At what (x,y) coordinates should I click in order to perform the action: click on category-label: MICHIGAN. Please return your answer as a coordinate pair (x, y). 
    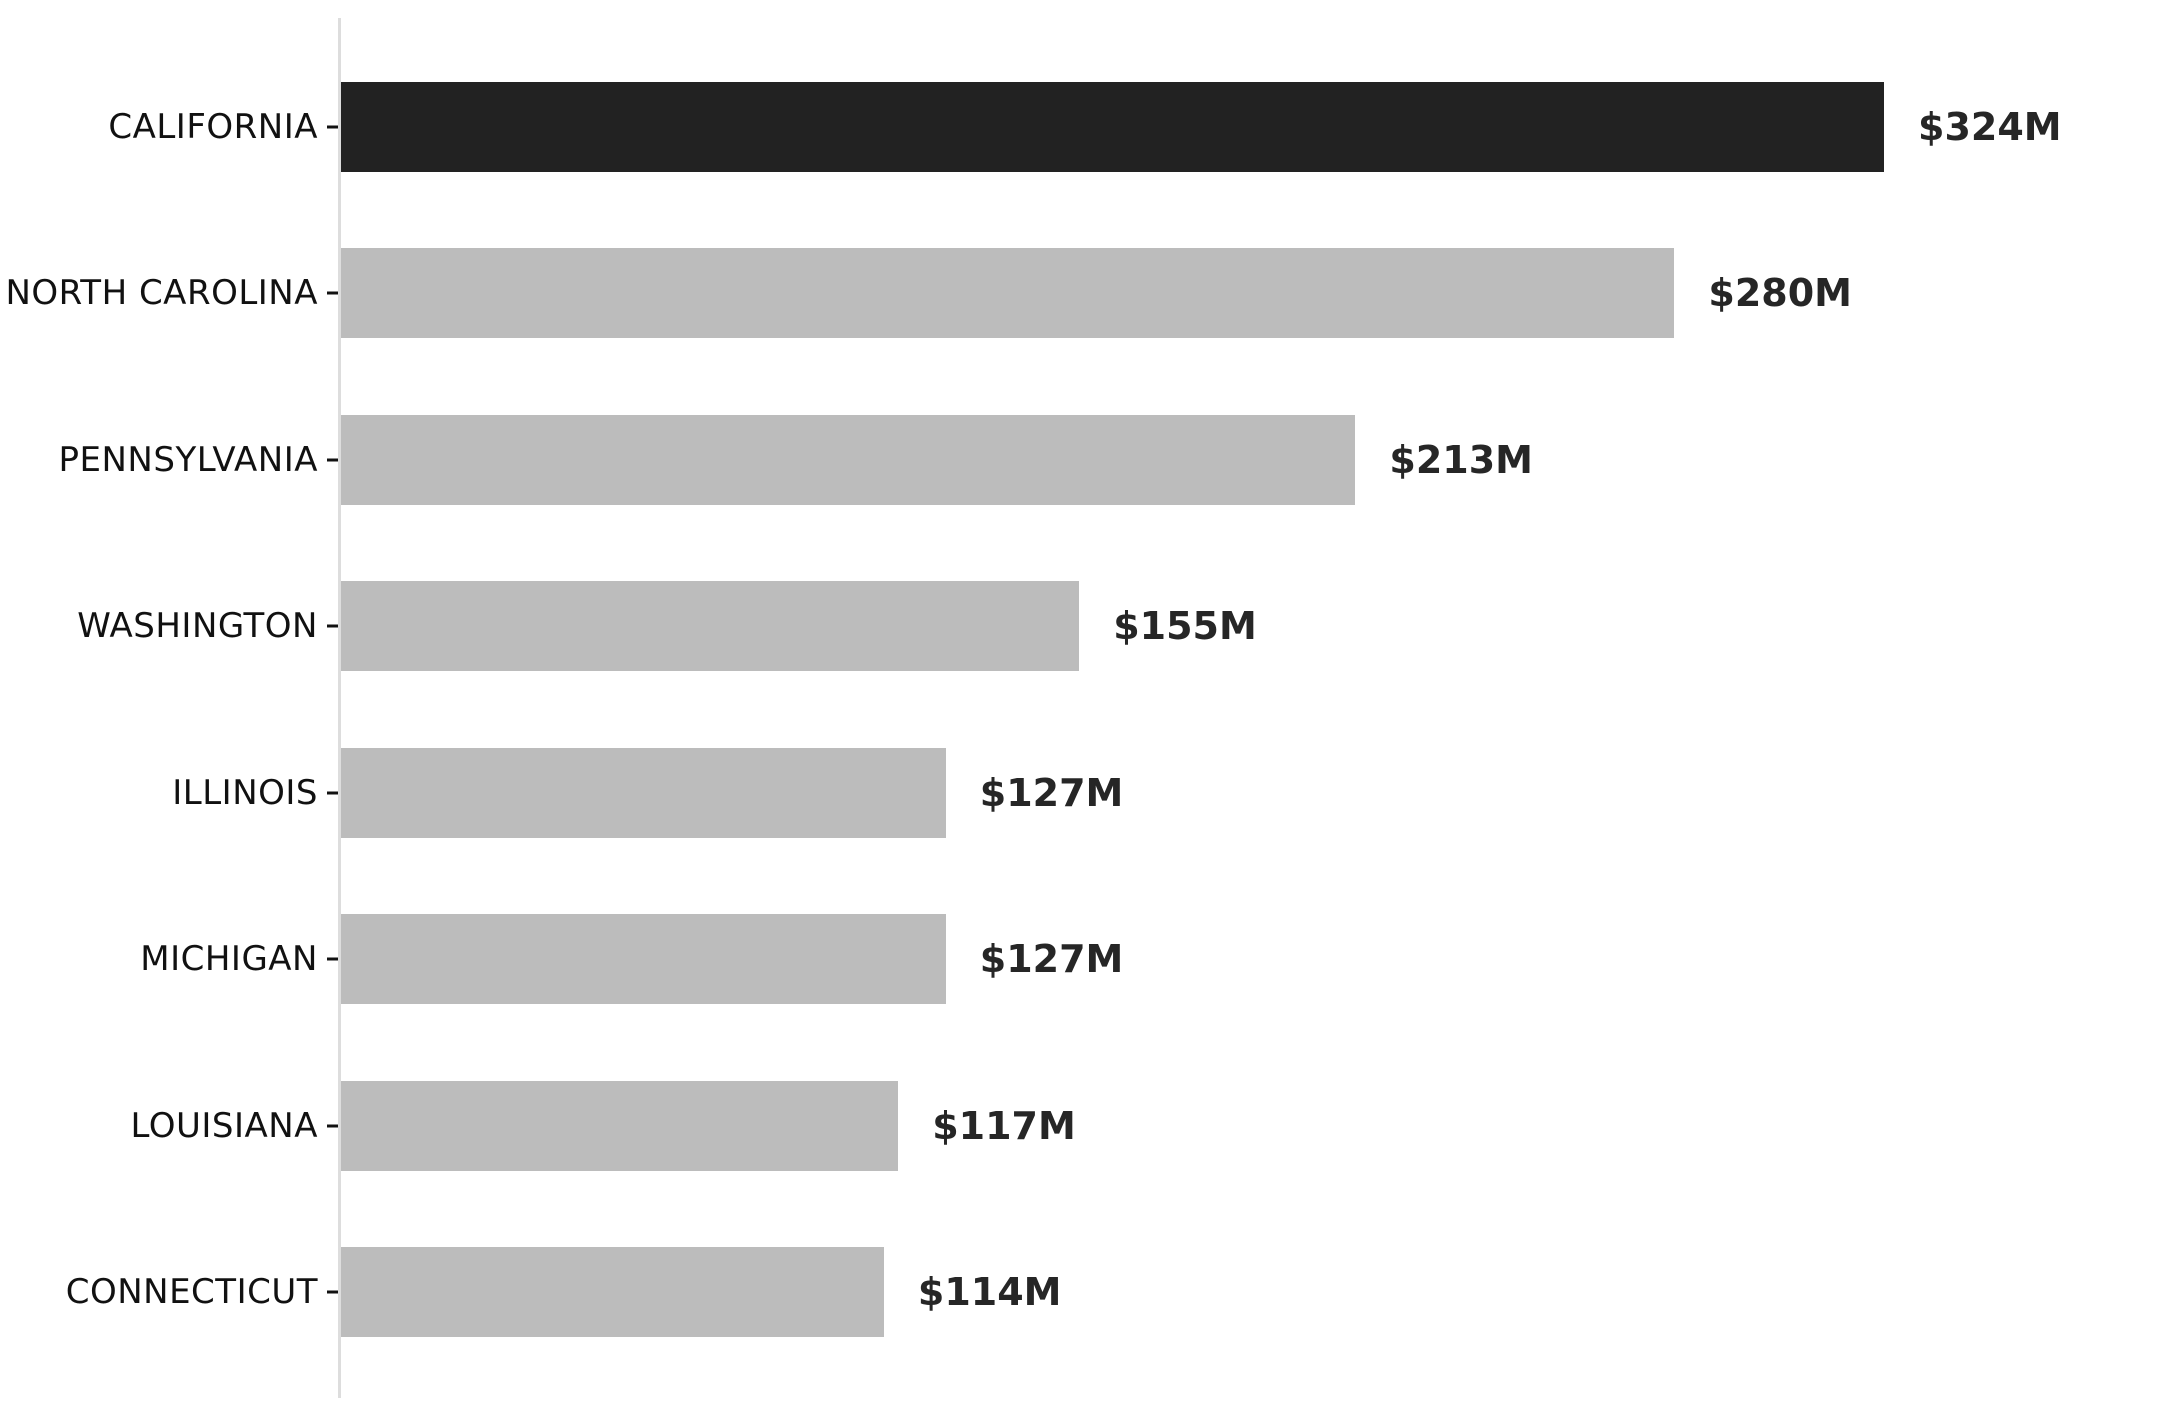
    Looking at the image, I should click on (229, 959).